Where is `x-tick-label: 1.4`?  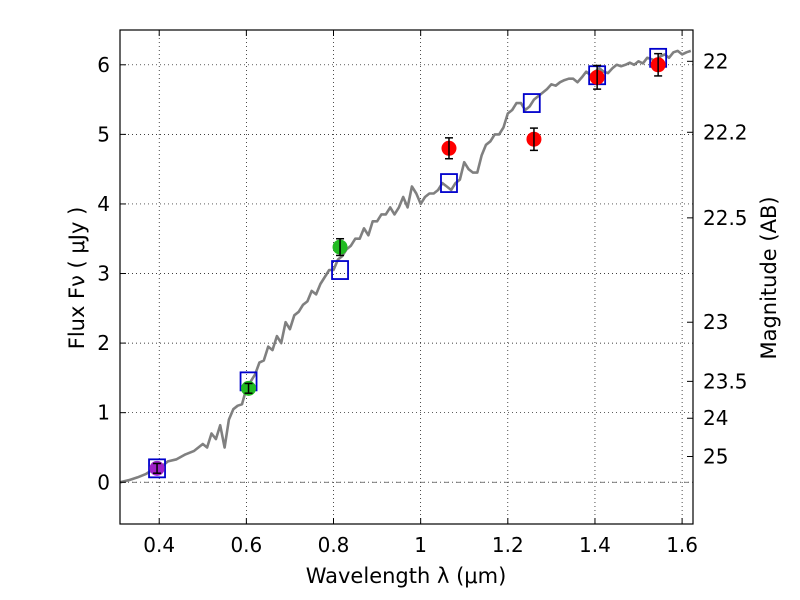
x-tick-label: 1.4 is located at coordinates (595, 545).